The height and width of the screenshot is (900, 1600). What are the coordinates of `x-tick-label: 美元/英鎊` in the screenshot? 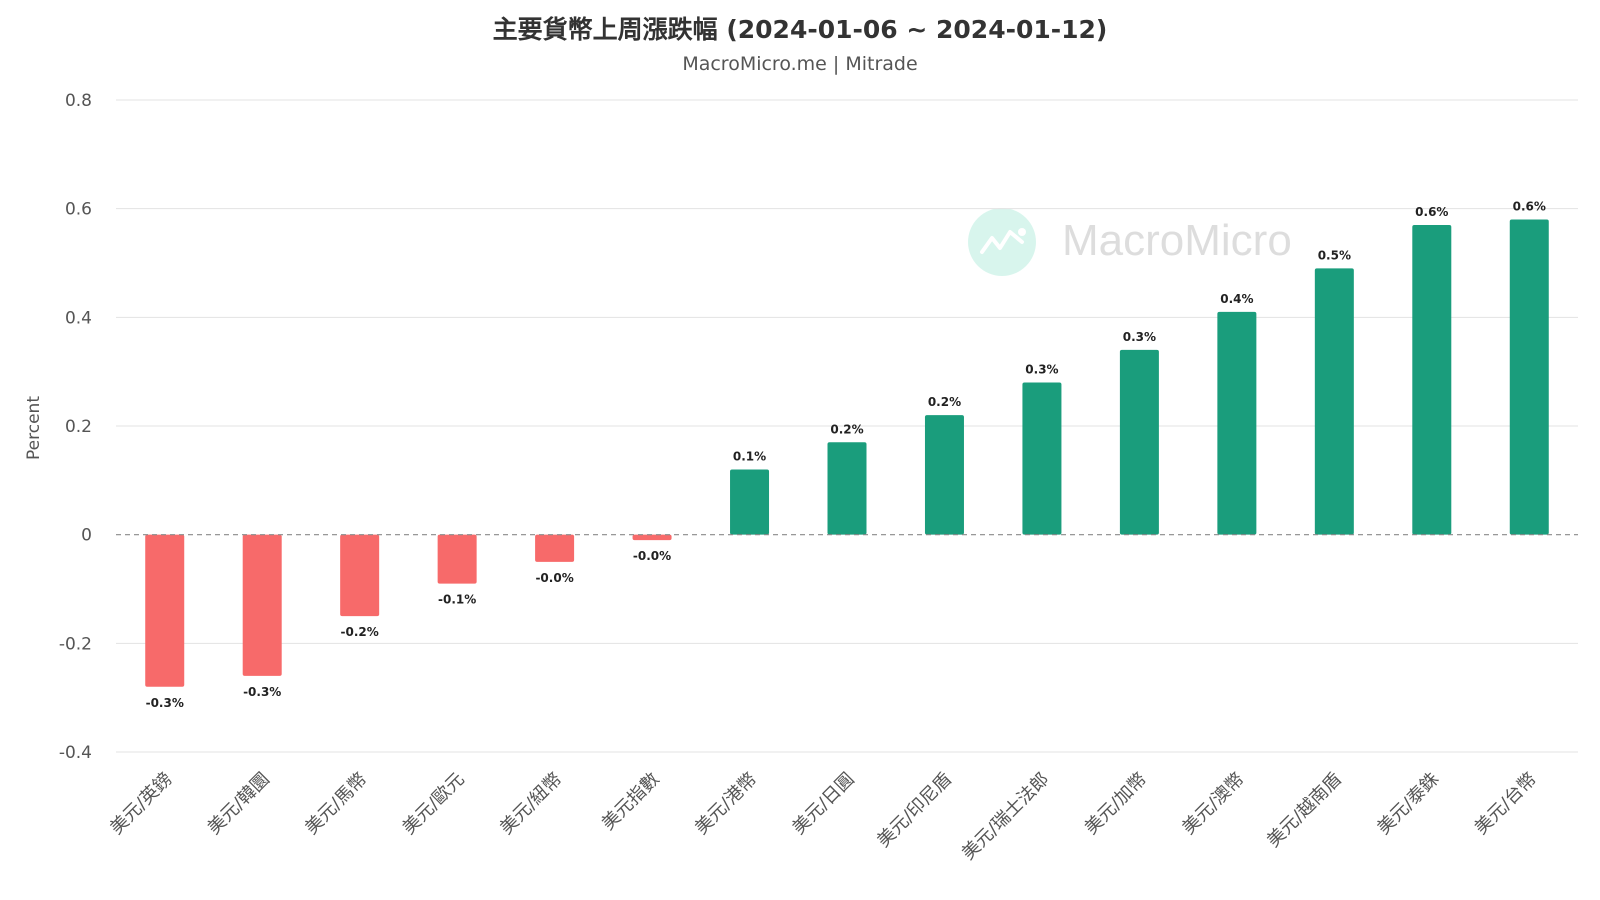 It's located at (141, 804).